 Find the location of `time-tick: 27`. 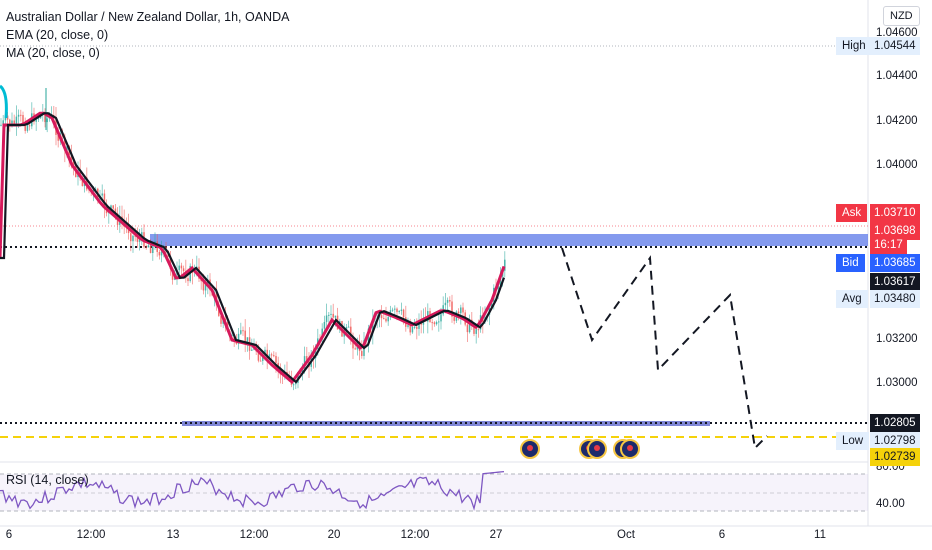

time-tick: 27 is located at coordinates (496, 535).